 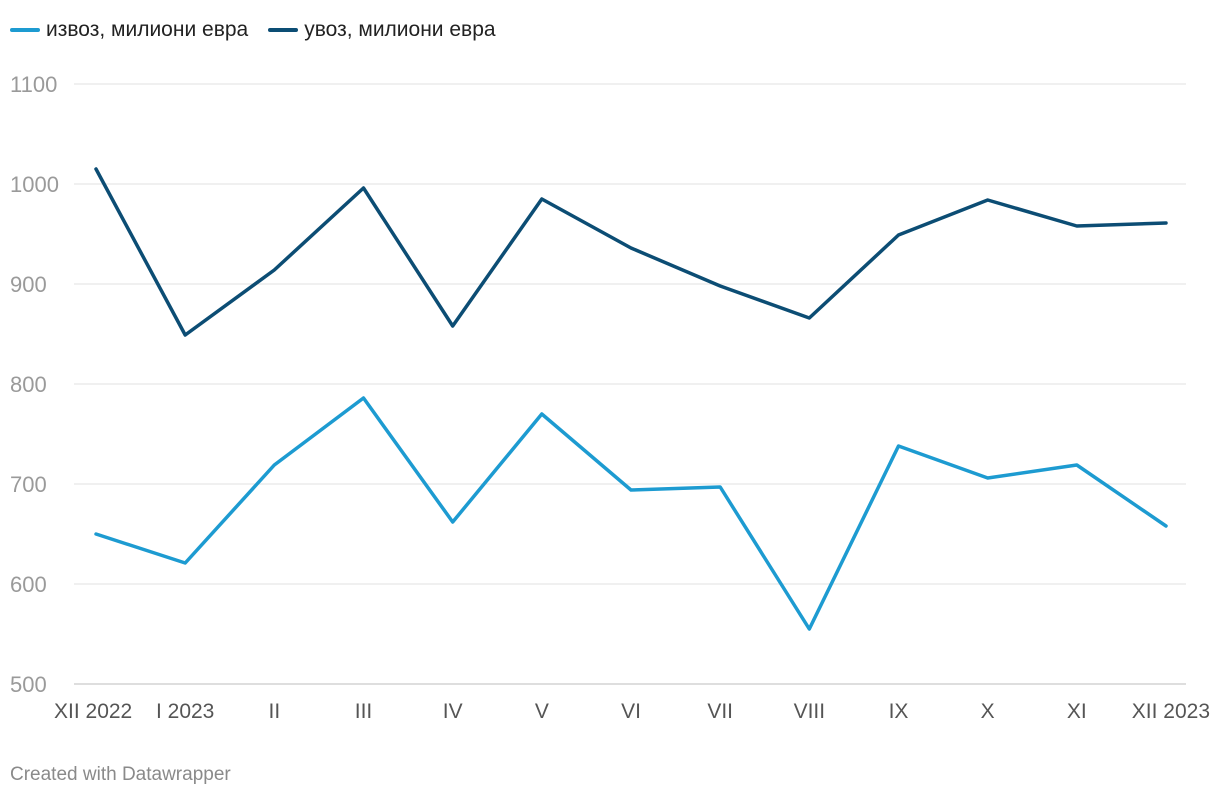 I want to click on legend: извоз, милиони евра увоз, милиони евра, so click(x=263, y=30).